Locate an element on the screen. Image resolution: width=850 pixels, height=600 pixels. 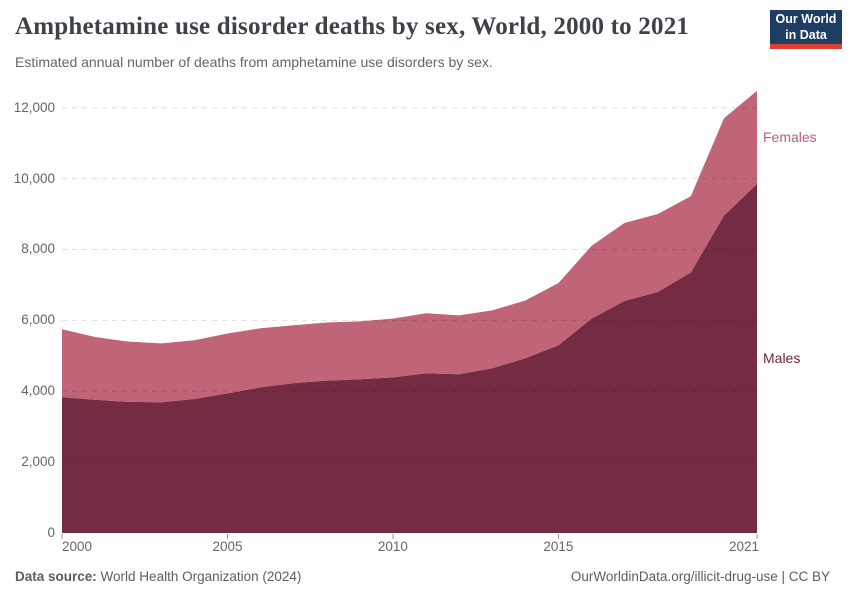
logo-line2: in Data is located at coordinates (806, 35).